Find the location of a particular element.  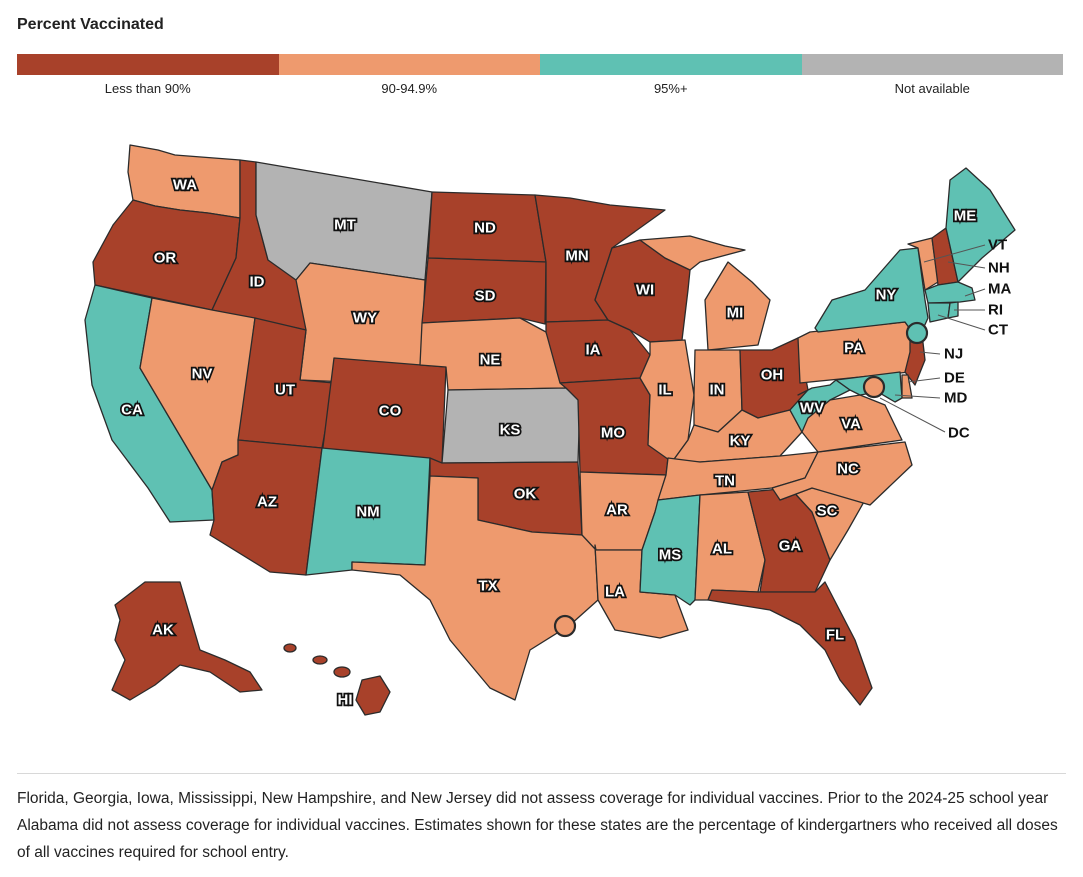

label-WV: WV is located at coordinates (812, 408).